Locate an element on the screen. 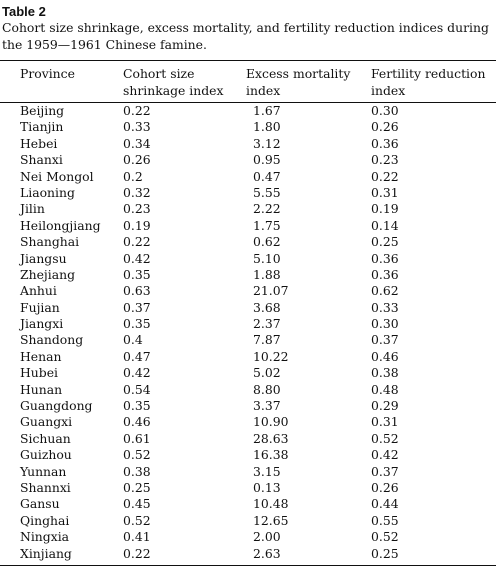 This screenshot has width=496, height=569. table-row: Zhejiang 0.35 1.88 0.36 is located at coordinates (248, 275).